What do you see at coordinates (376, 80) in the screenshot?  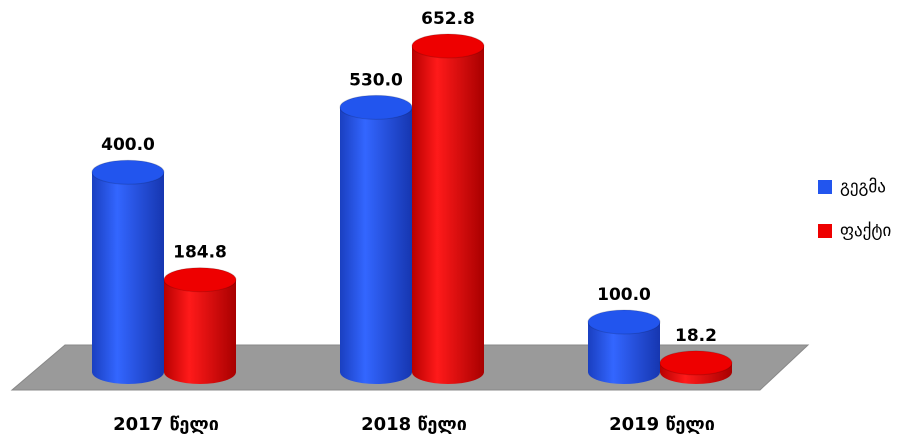 I see `value-label: 530.0` at bounding box center [376, 80].